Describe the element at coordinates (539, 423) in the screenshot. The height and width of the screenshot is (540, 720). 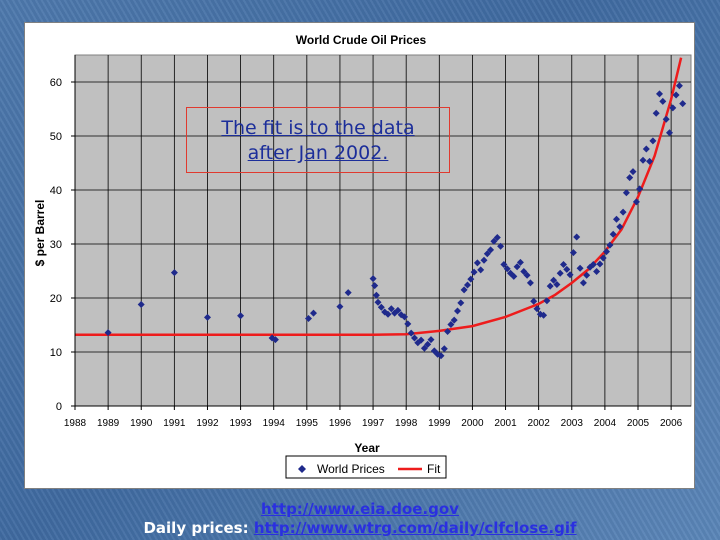
I see `x-tick-label: 2002` at that location.